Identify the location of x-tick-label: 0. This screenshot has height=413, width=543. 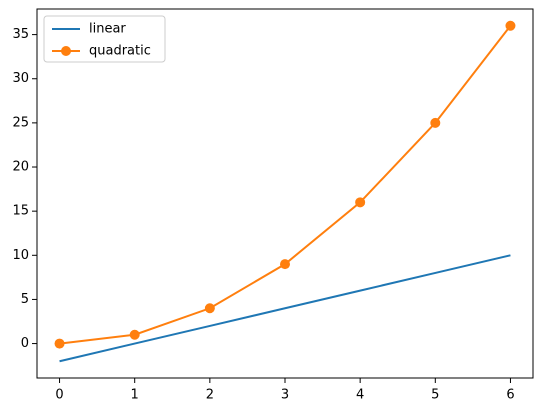
(59, 395).